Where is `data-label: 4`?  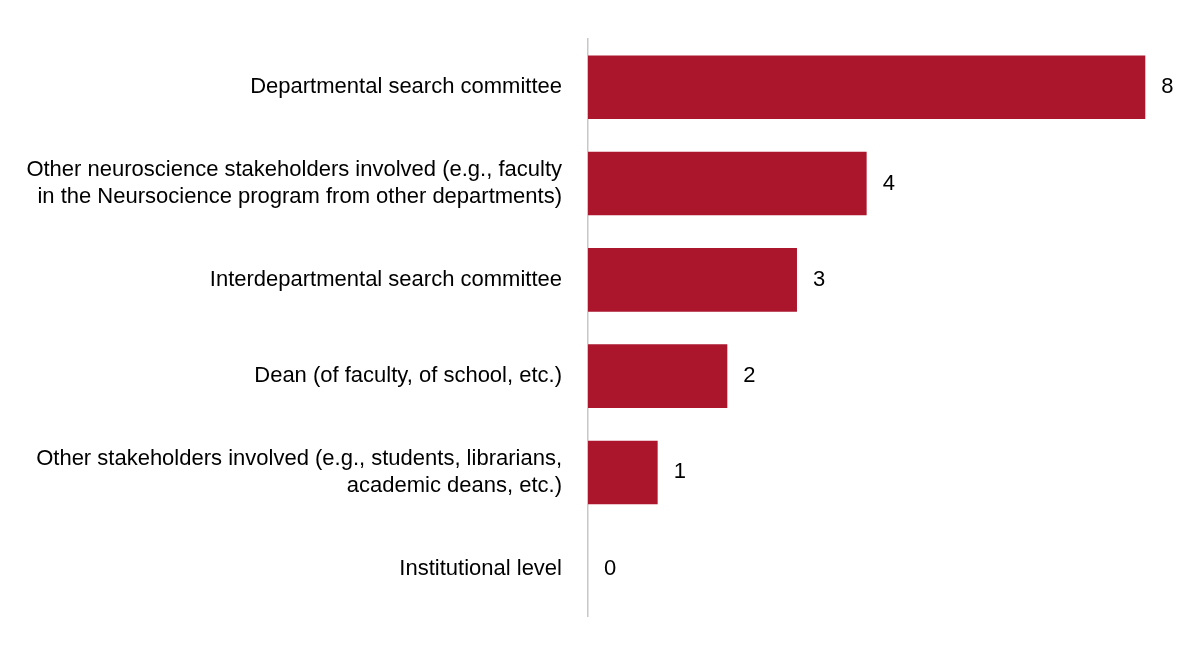 data-label: 4 is located at coordinates (888, 182).